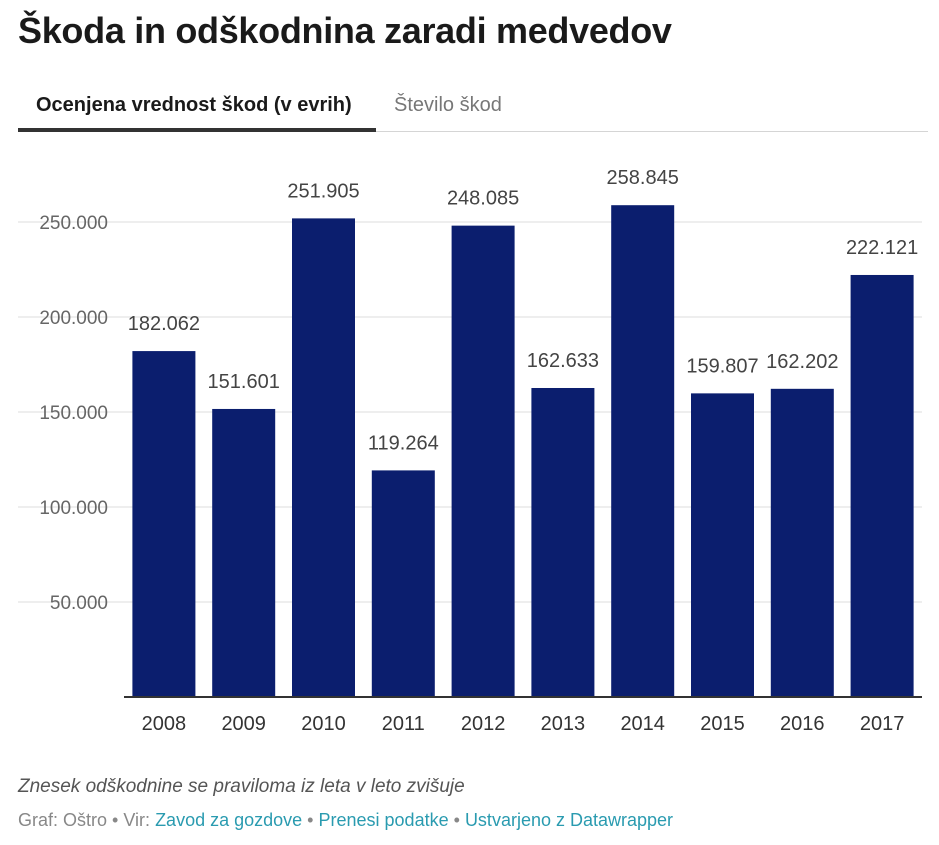 The image size is (939, 845). What do you see at coordinates (63, 820) in the screenshot?
I see `graph-credit: Graf: Oštro` at bounding box center [63, 820].